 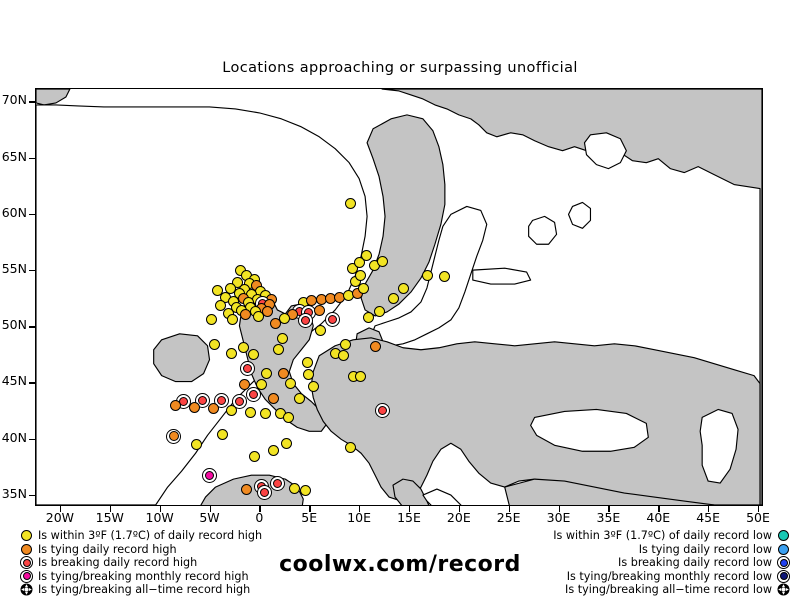 What do you see at coordinates (608, 517) in the screenshot?
I see `x-axis-label: 35E` at bounding box center [608, 517].